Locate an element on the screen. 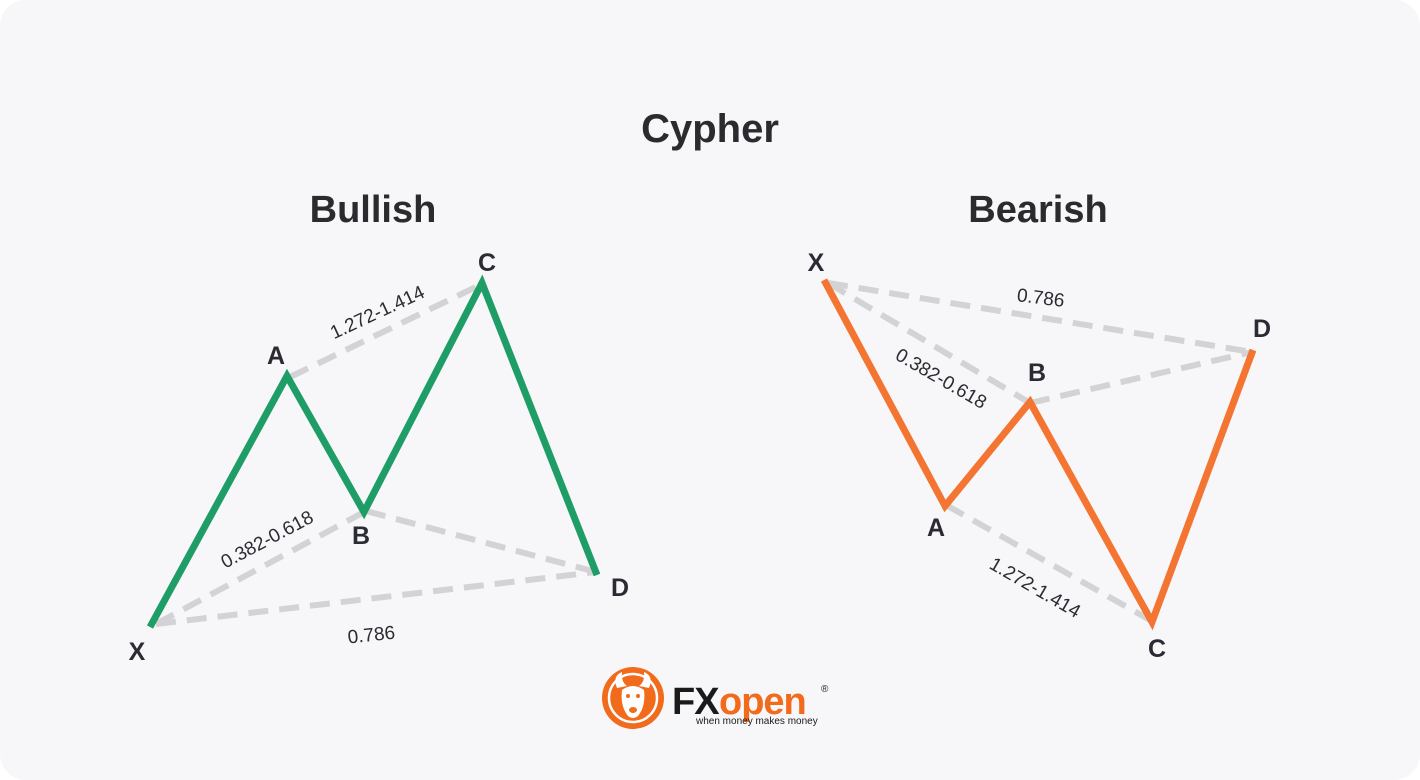 This screenshot has height=780, width=1420. bullish-guide-ac is located at coordinates (384, 331).